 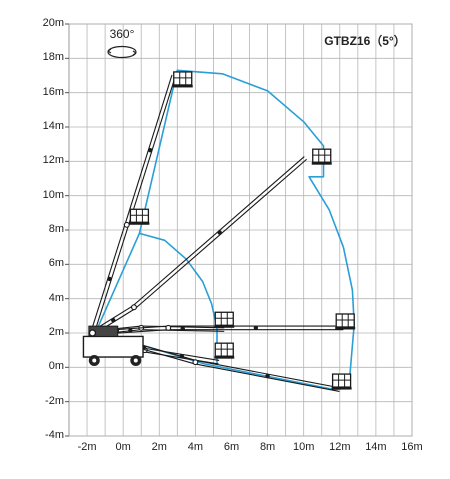 What do you see at coordinates (56, 332) in the screenshot?
I see `y-tick-label: 2m` at bounding box center [56, 332].